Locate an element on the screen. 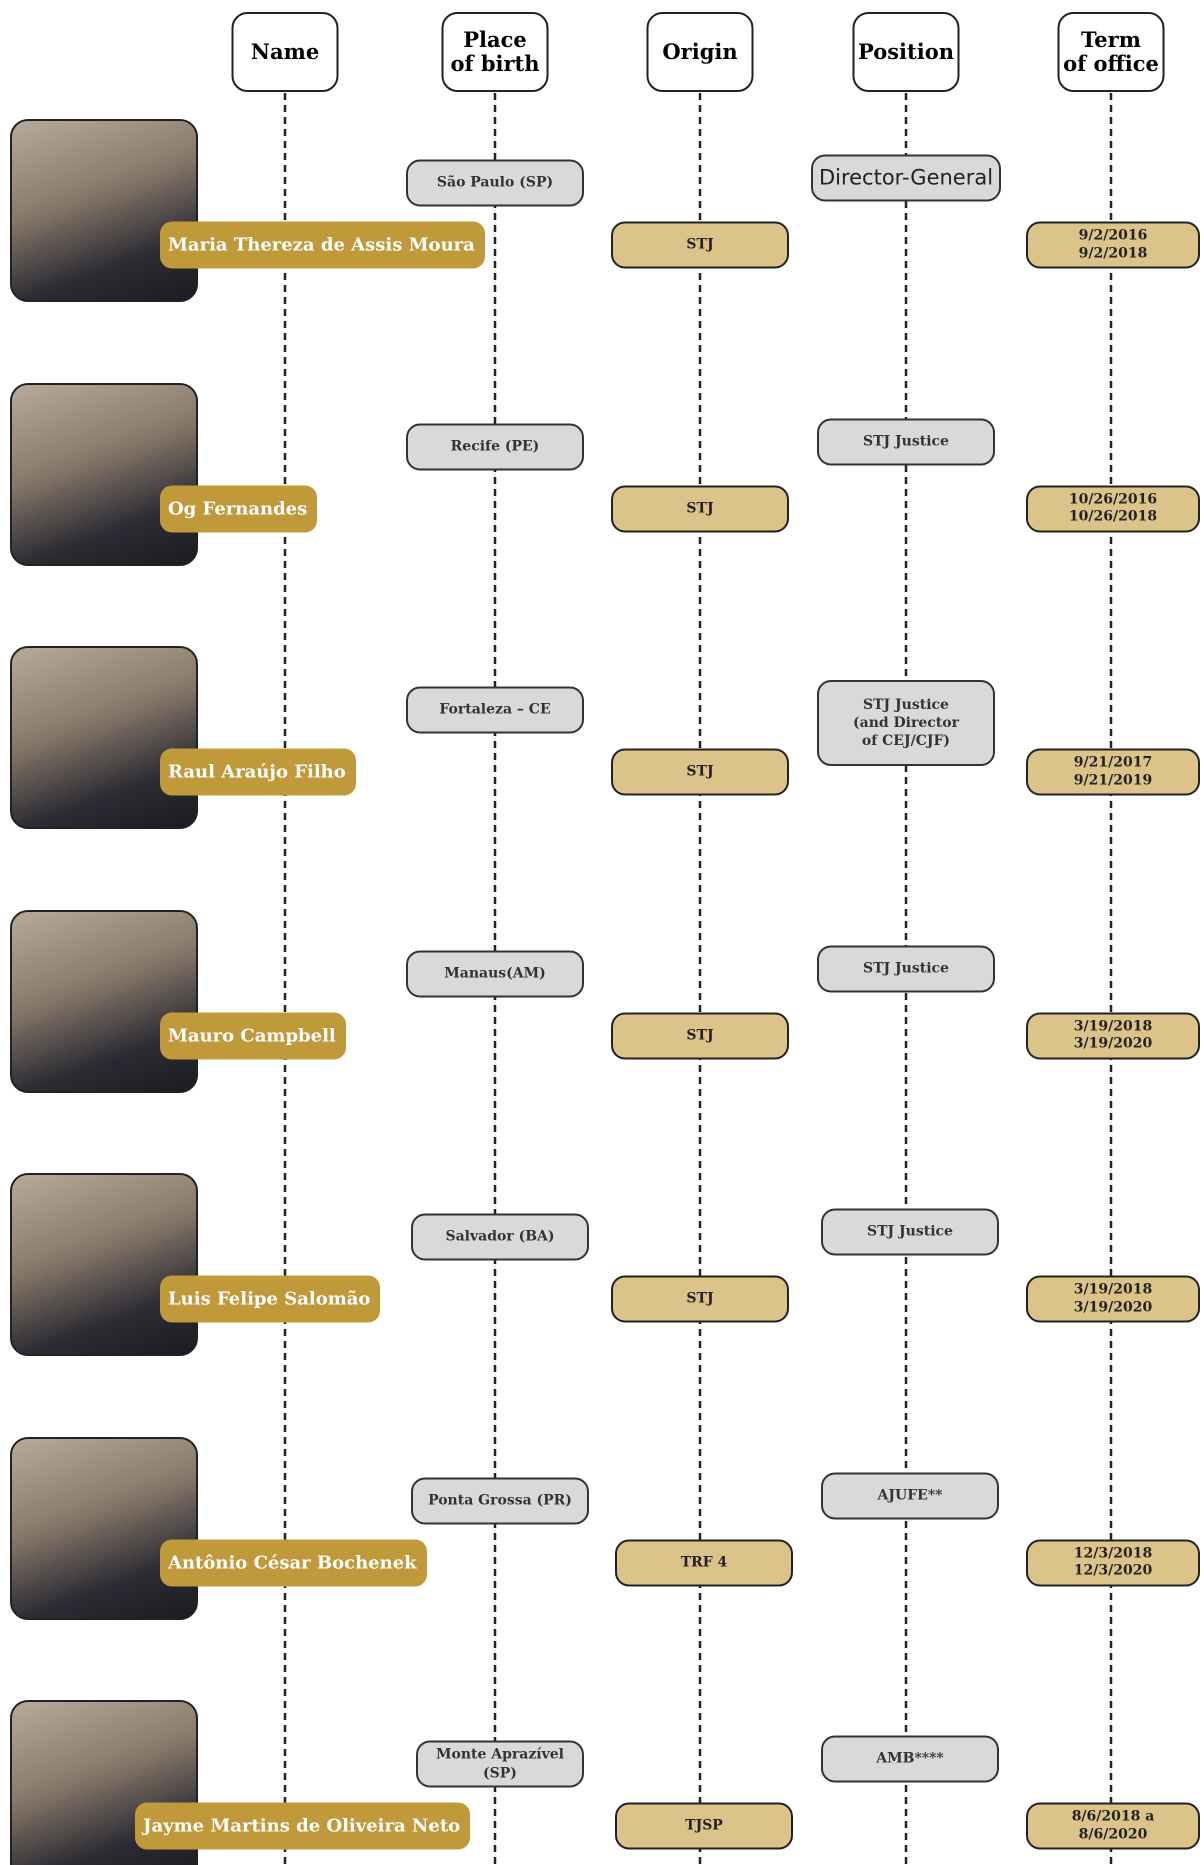 Image resolution: width=1204 pixels, height=1865 pixels. term-pill: 8/6/2018 a 8/6/2020 is located at coordinates (1113, 1826).